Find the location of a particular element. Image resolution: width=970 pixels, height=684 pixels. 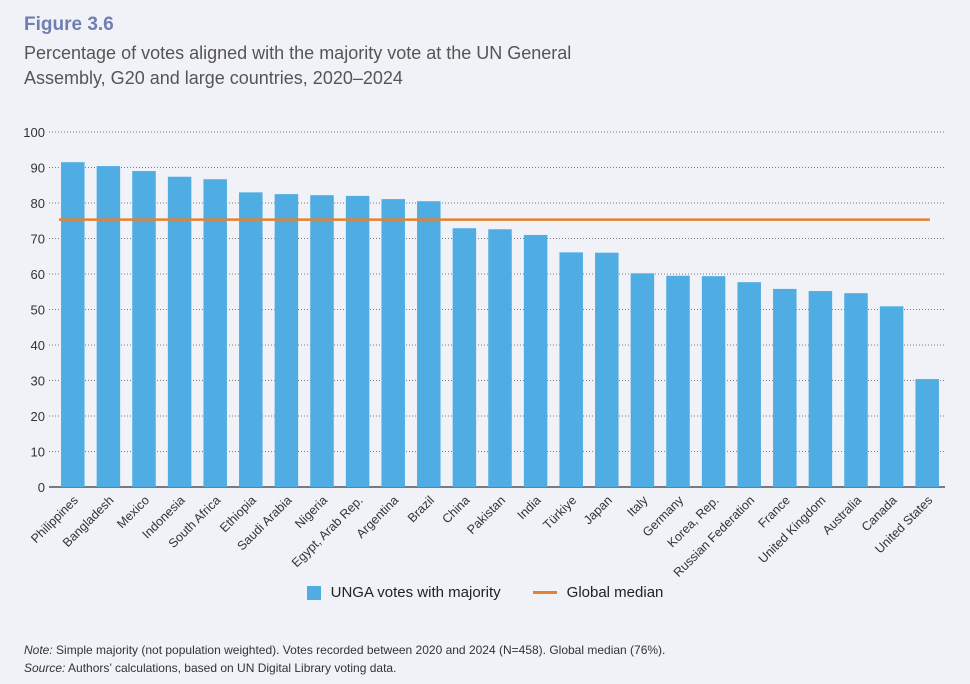

y-tick-label: 30 is located at coordinates (38, 381).